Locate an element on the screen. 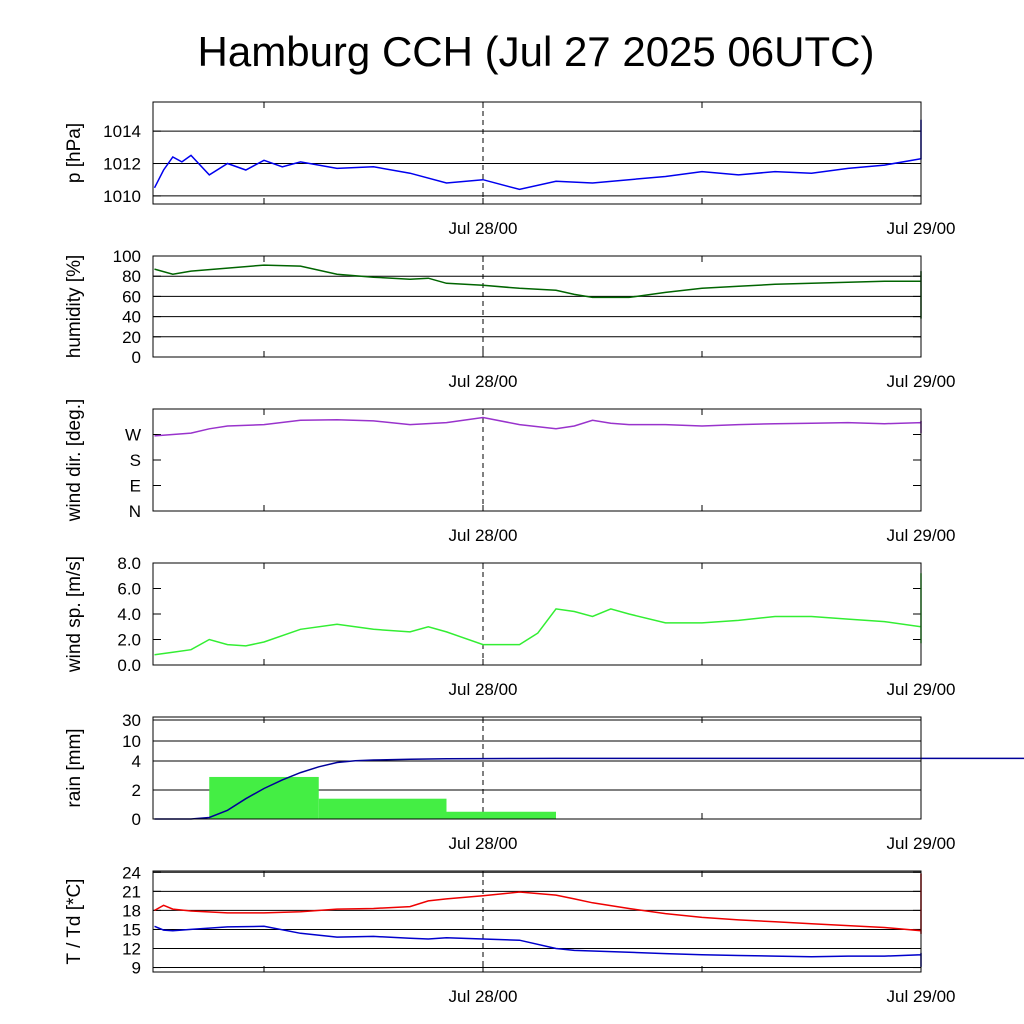  y-tick-label: 1014 is located at coordinates (122, 131).